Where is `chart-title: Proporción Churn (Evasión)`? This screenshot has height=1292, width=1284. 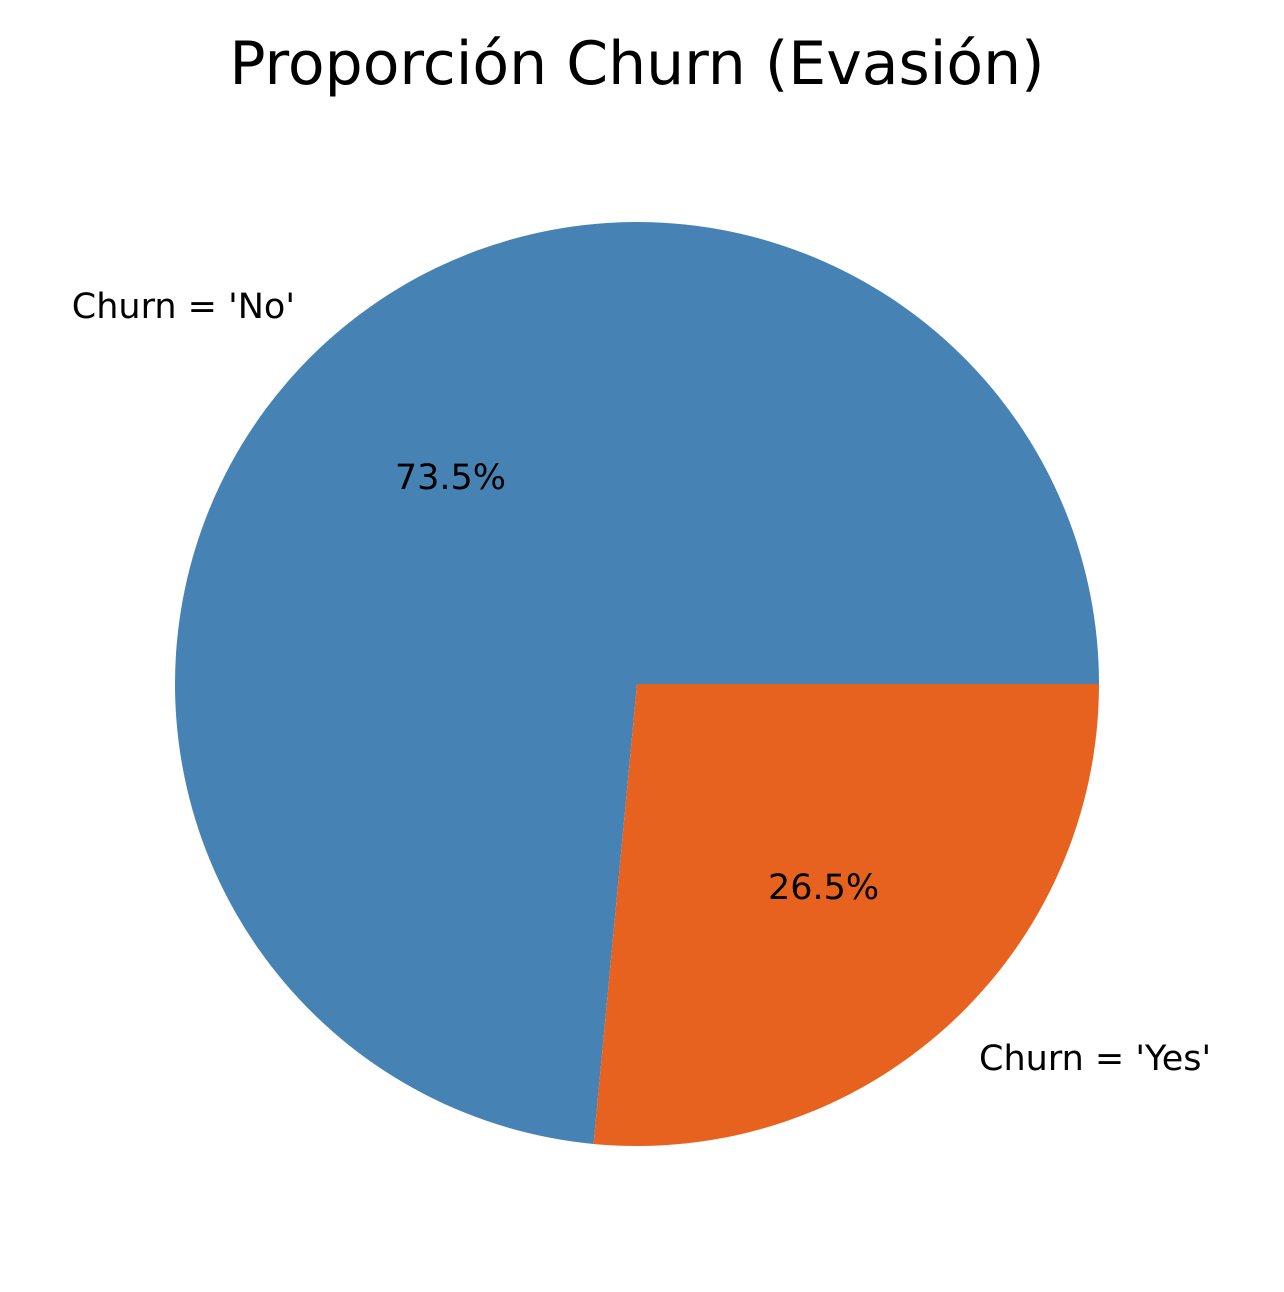 chart-title: Proporción Churn (Evasión) is located at coordinates (636, 64).